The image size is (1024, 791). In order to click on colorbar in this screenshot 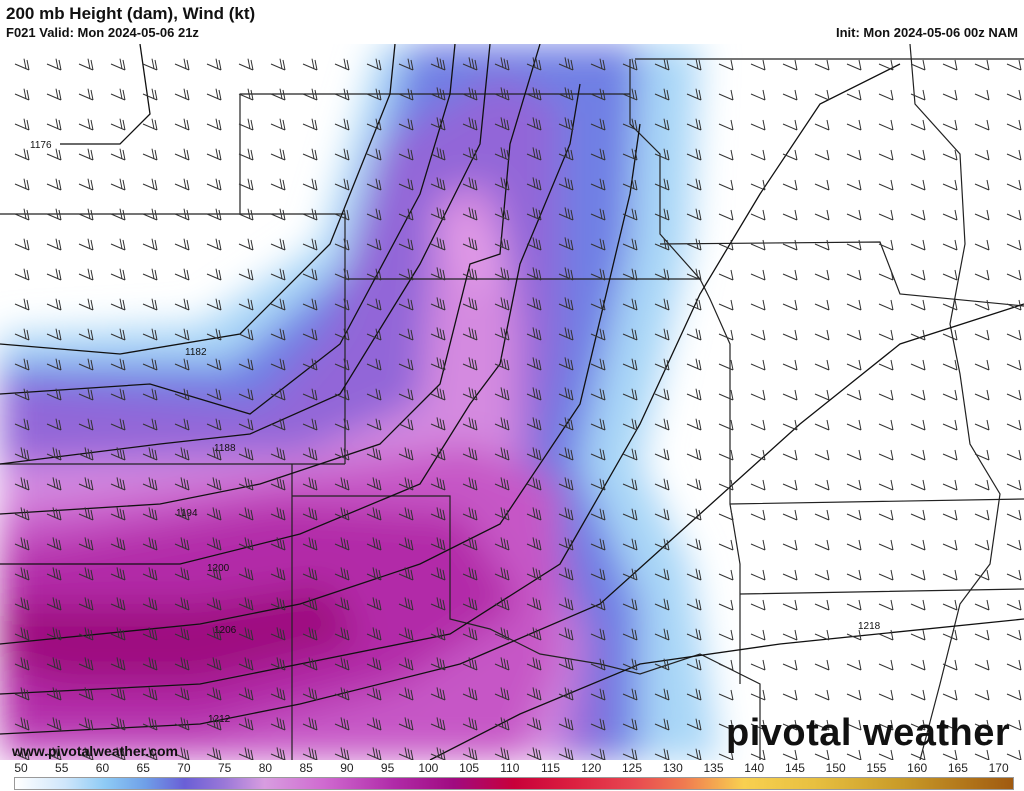, I will do `click(514, 783)`.